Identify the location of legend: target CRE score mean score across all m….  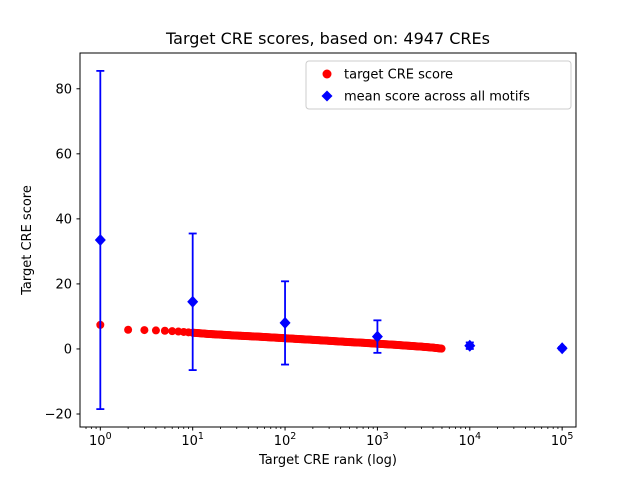
(438, 85).